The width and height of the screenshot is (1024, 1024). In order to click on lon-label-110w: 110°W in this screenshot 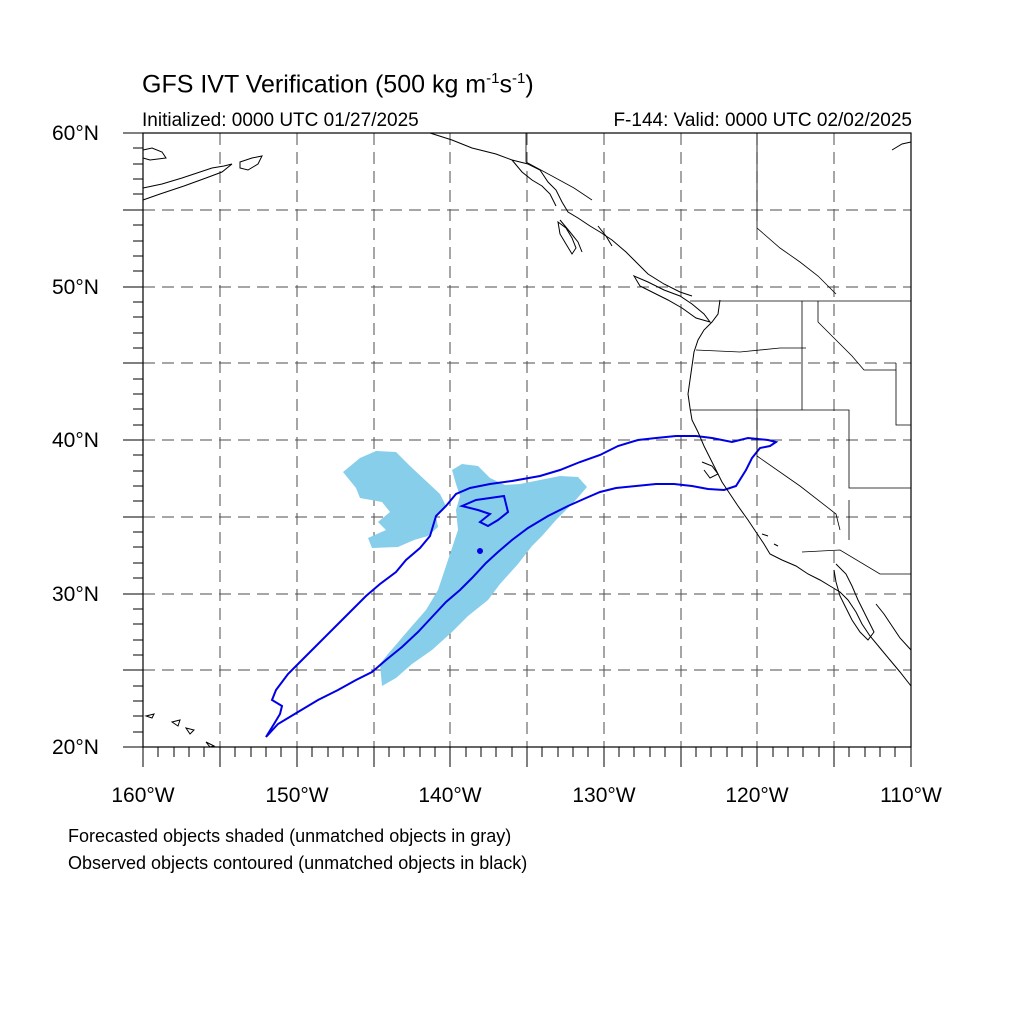, I will do `click(911, 795)`.